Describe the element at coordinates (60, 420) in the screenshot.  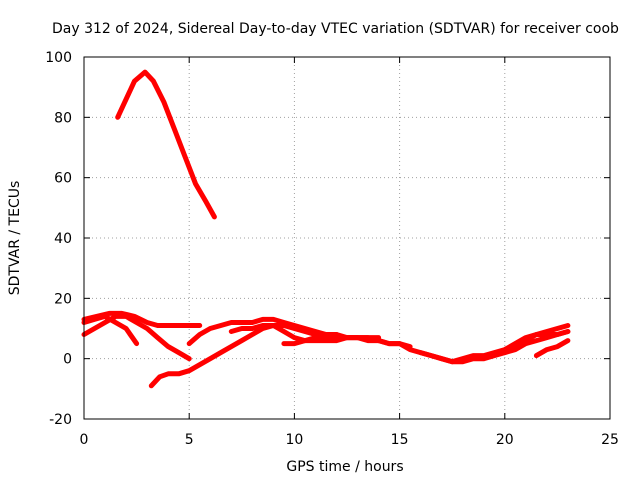
I see `y-tick-label: -20` at that location.